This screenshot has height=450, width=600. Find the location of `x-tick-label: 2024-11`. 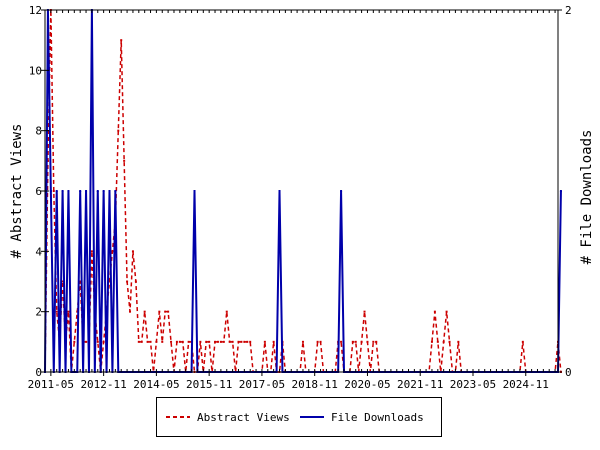

x-tick-label: 2024-11 is located at coordinates (526, 384).